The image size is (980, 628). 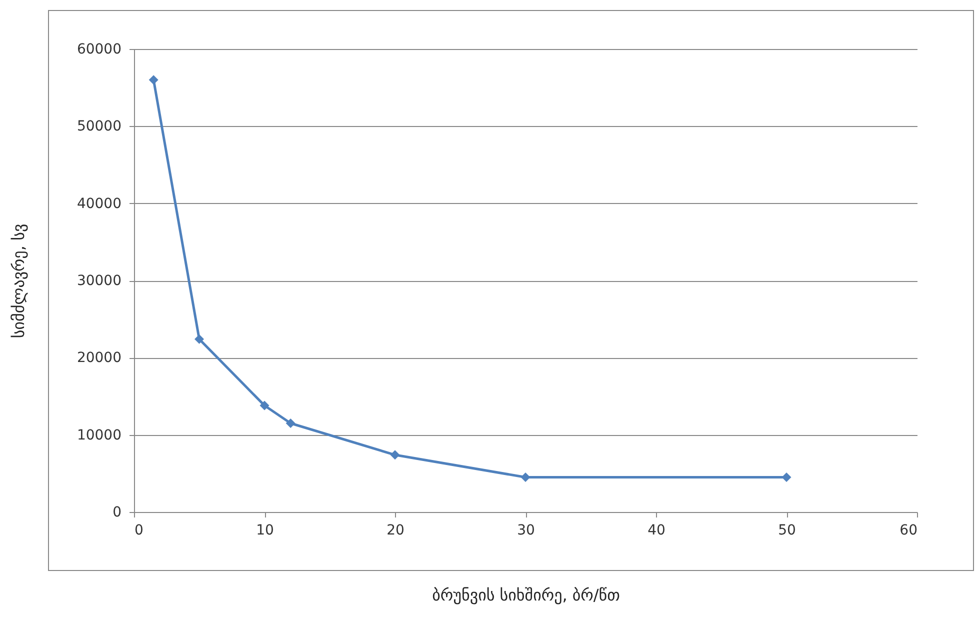 What do you see at coordinates (99, 50) in the screenshot?
I see `y-tick-label: 60000` at bounding box center [99, 50].